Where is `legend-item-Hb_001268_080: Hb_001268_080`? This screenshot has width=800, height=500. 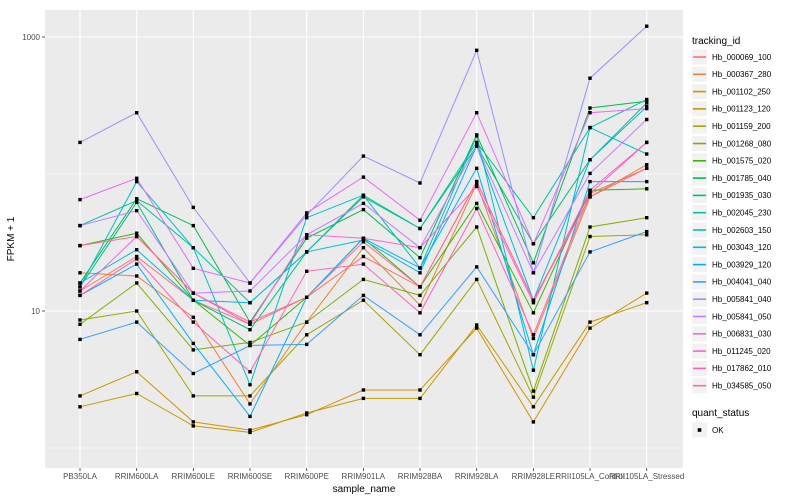 legend-item-Hb_001268_080: Hb_001268_080 is located at coordinates (732, 143).